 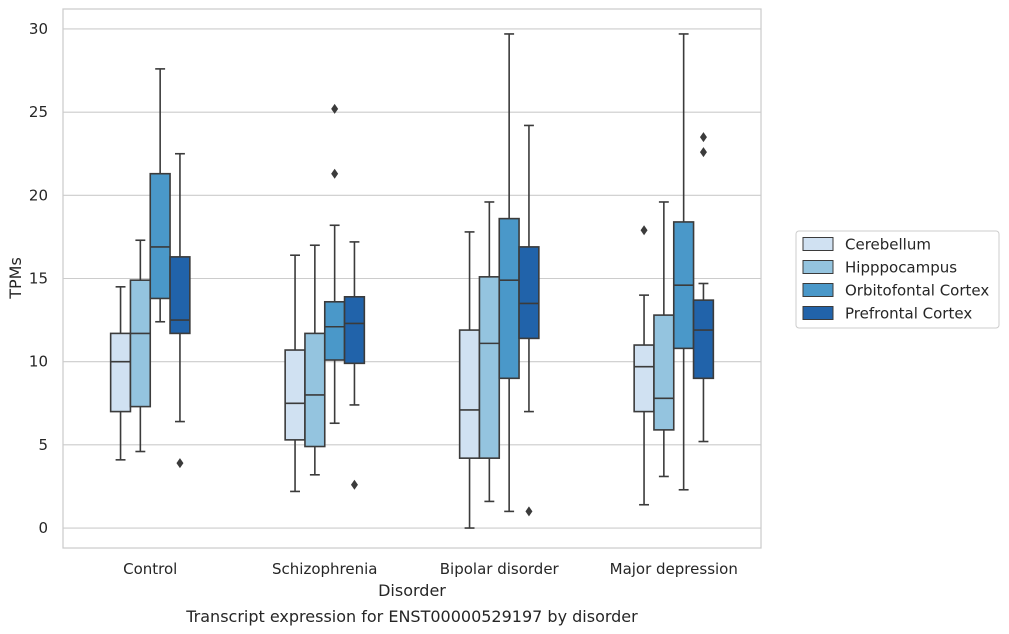 I want to click on x-tick-label: Schizophrenia, so click(x=324, y=569).